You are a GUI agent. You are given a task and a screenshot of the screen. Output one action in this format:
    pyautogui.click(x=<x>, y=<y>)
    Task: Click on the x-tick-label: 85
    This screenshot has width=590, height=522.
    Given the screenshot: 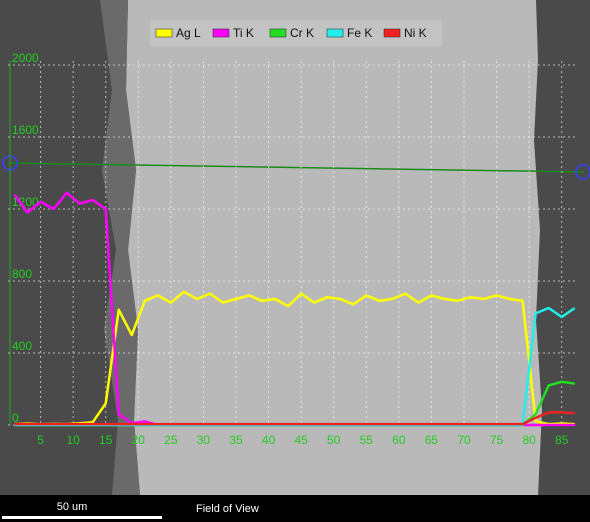 What is the action you would take?
    pyautogui.click(x=562, y=440)
    